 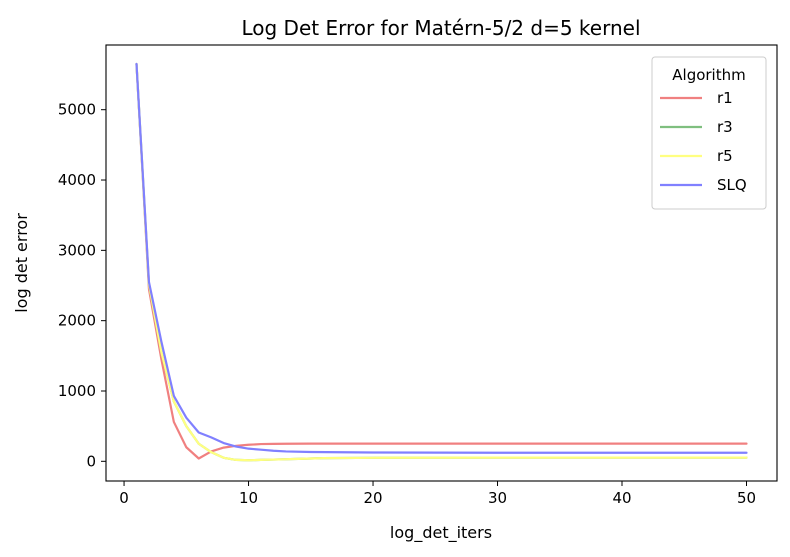 I want to click on legend-box, so click(x=709, y=133).